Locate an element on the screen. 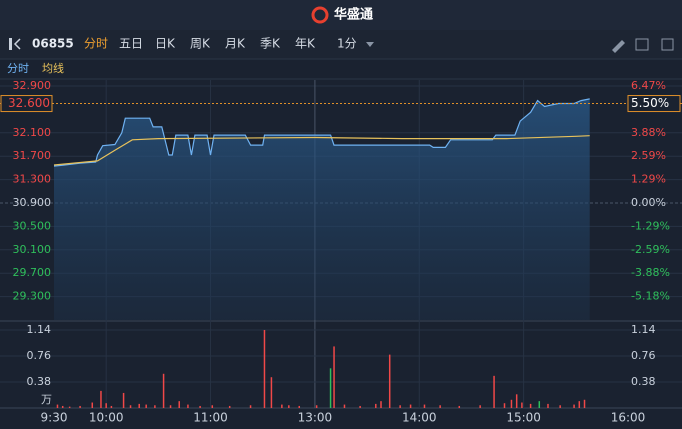 The width and height of the screenshot is (682, 429). header-bar is located at coordinates (341, 15).